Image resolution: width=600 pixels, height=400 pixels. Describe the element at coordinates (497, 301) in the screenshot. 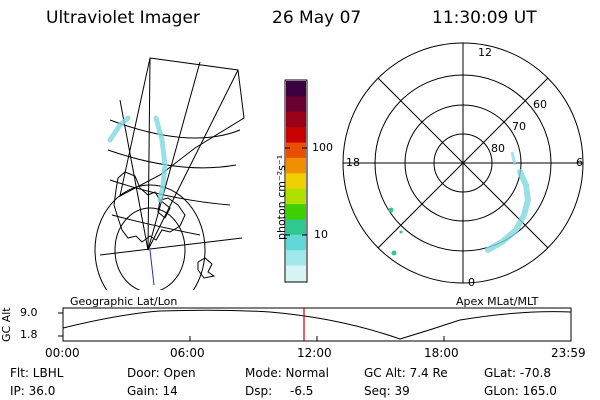

I see `right-panel-caption: Apex MLat/MLT` at that location.